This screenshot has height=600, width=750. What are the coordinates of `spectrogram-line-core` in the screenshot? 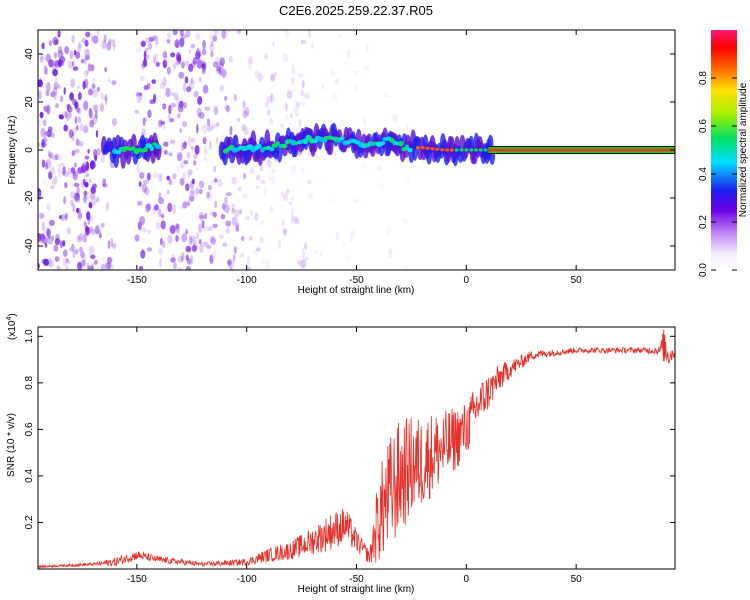 It's located at (581, 150).